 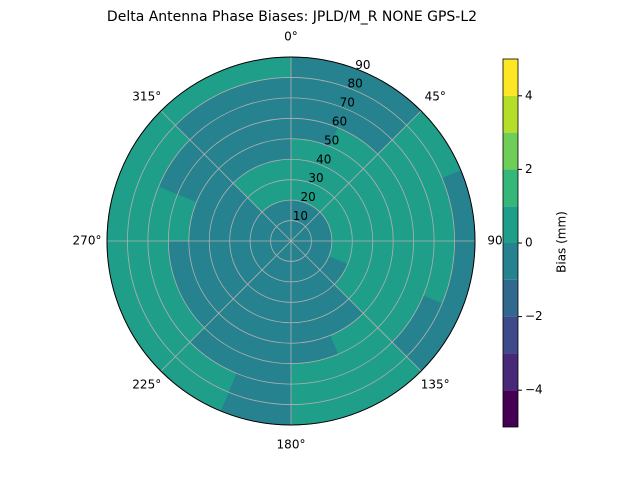 I want to click on radial-tick-label: 40, so click(x=323, y=159).